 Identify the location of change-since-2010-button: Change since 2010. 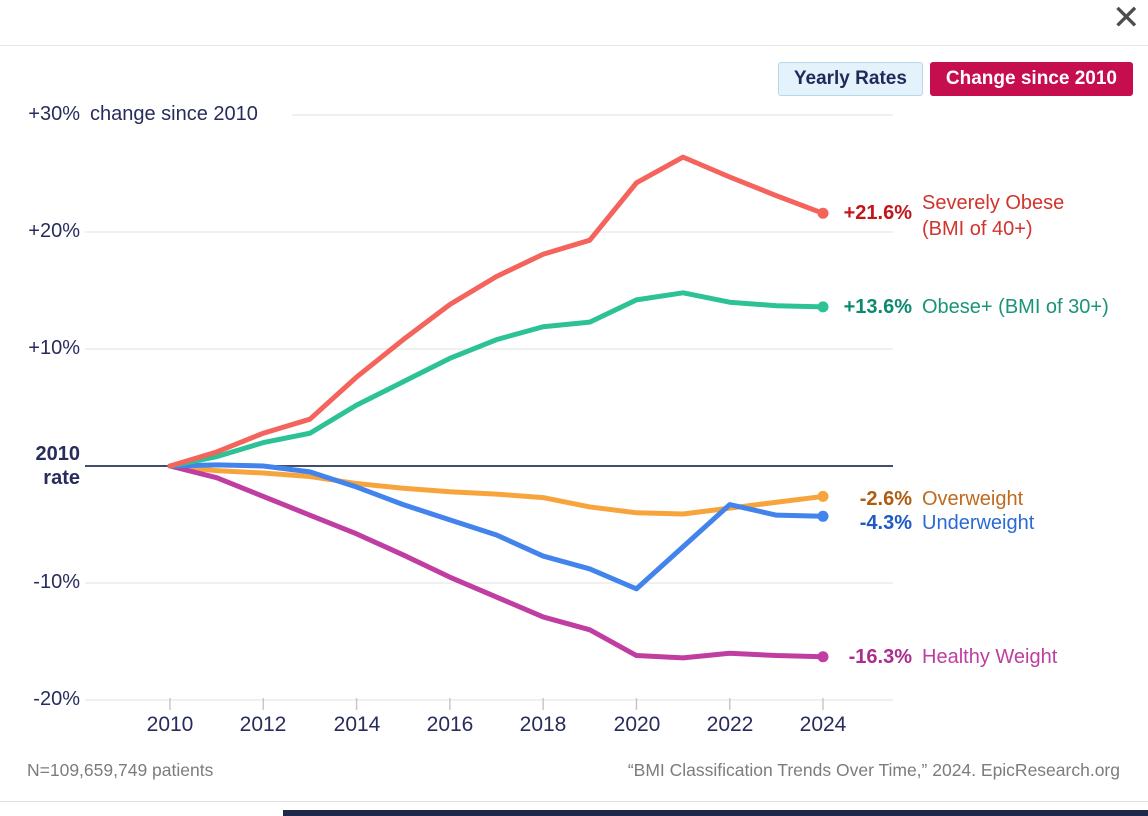
(1031, 79).